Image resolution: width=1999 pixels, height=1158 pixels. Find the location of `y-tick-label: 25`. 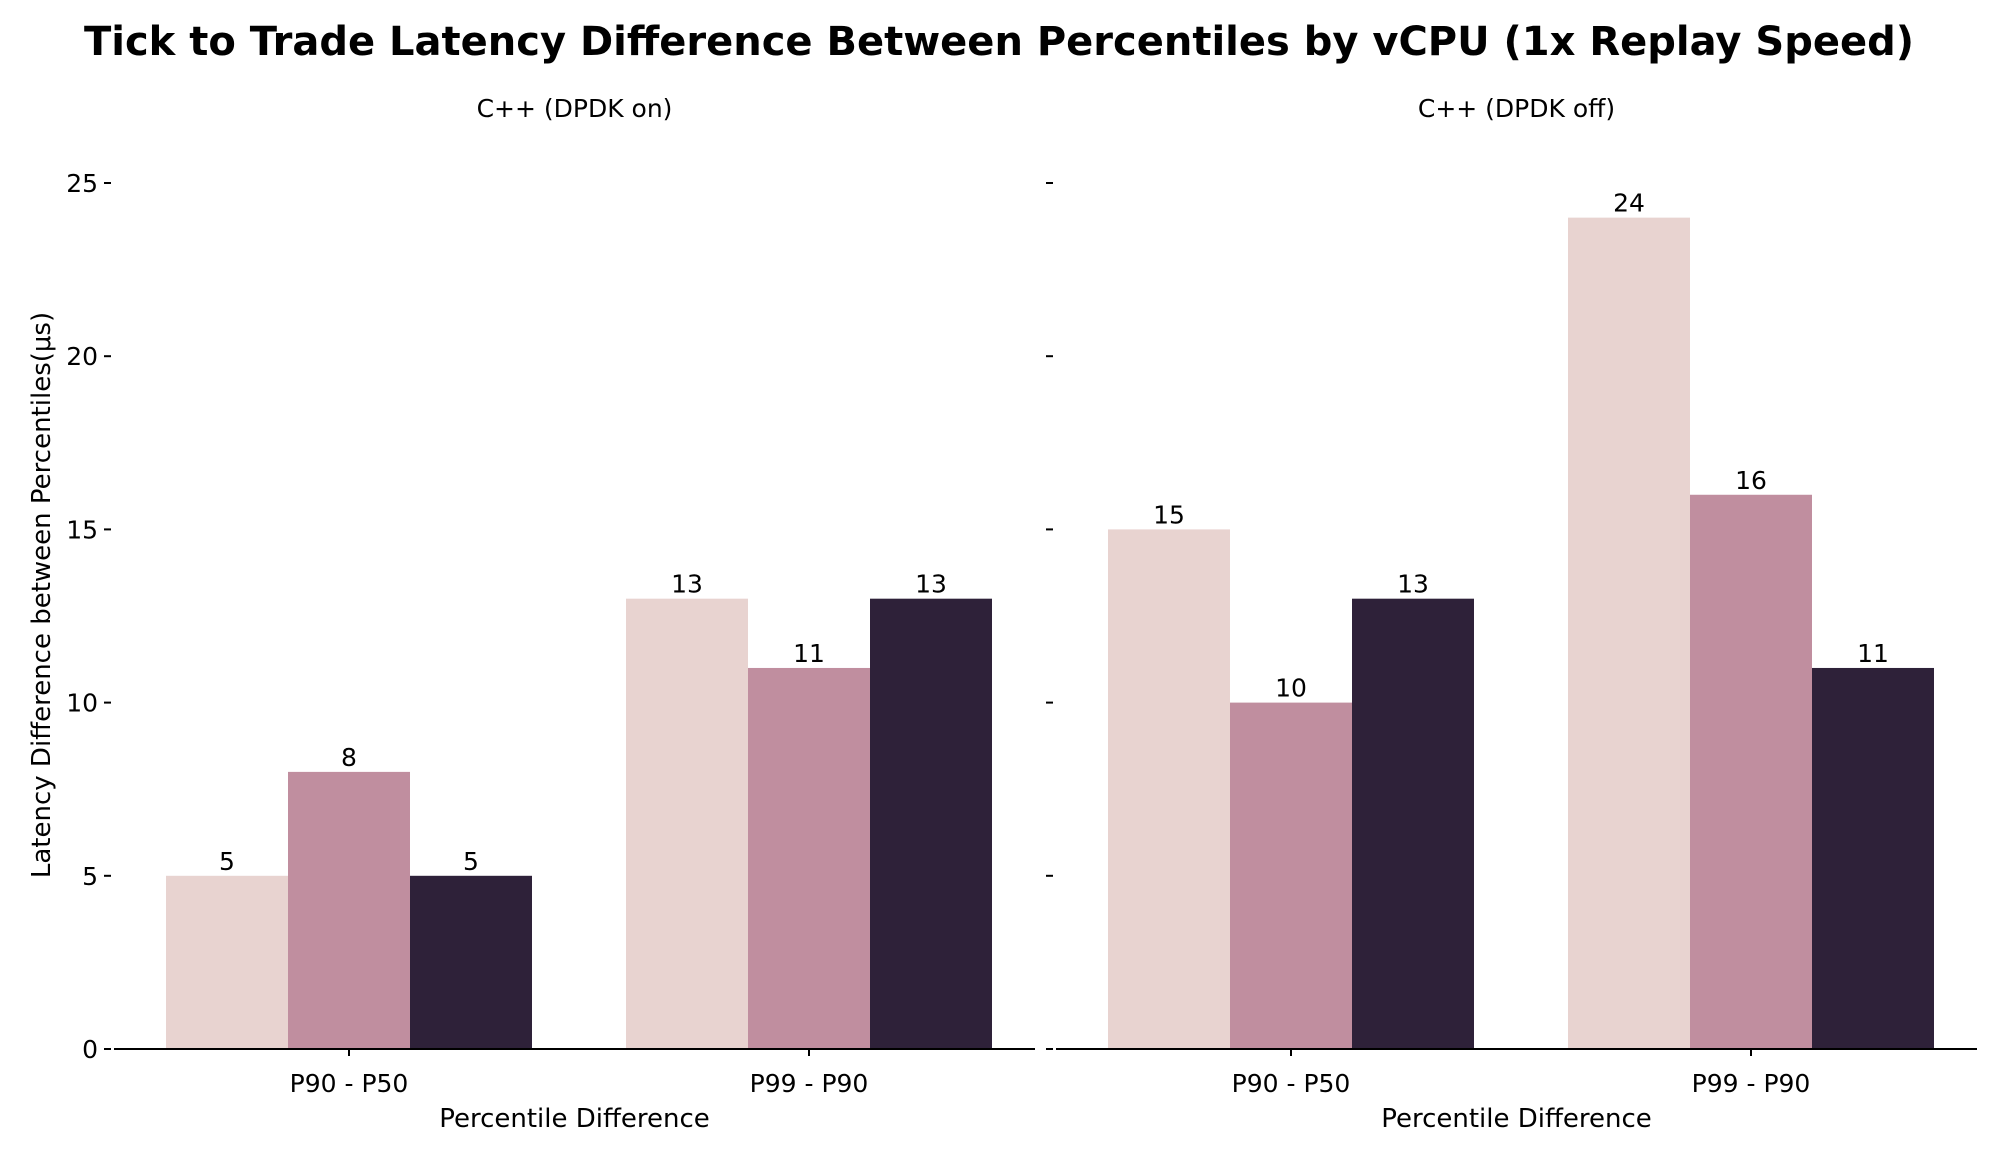

y-tick-label: 25 is located at coordinates (82, 183).